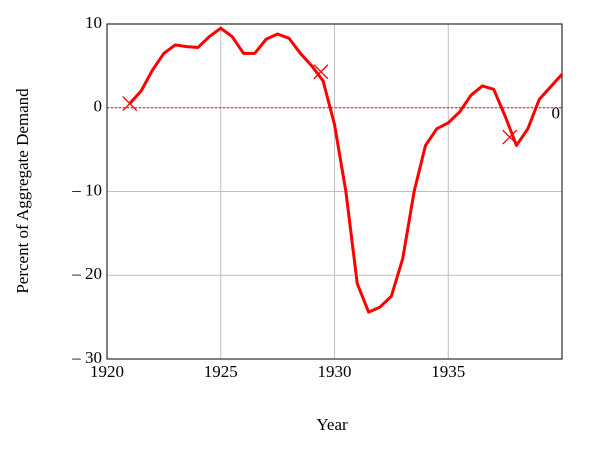 The image size is (596, 449). What do you see at coordinates (86, 189) in the screenshot?
I see `y-tick-label: – 10` at bounding box center [86, 189].